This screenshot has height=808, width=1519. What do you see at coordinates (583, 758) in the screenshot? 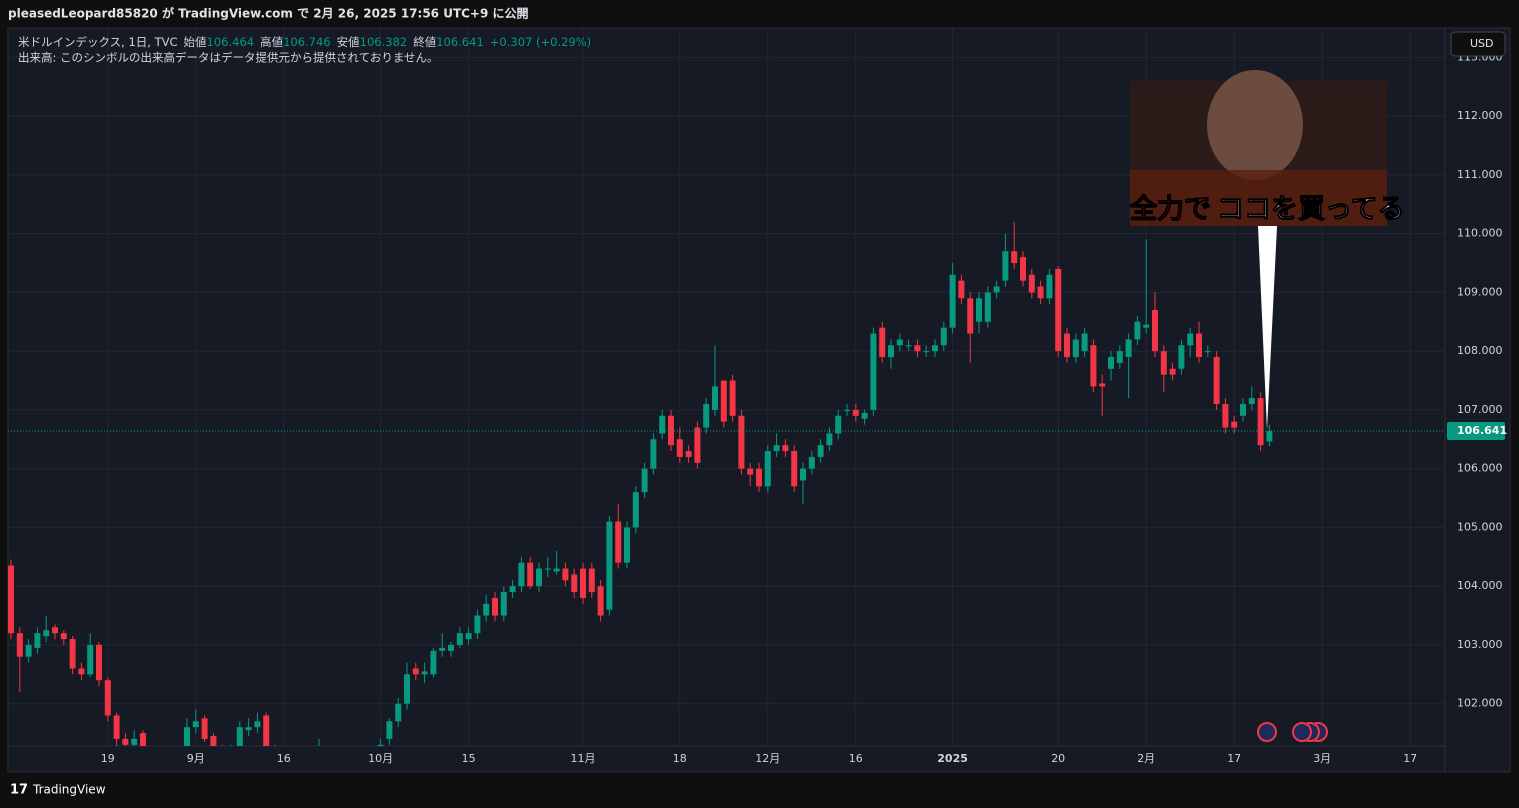
I see `x-tick-label: 11月` at bounding box center [583, 758].